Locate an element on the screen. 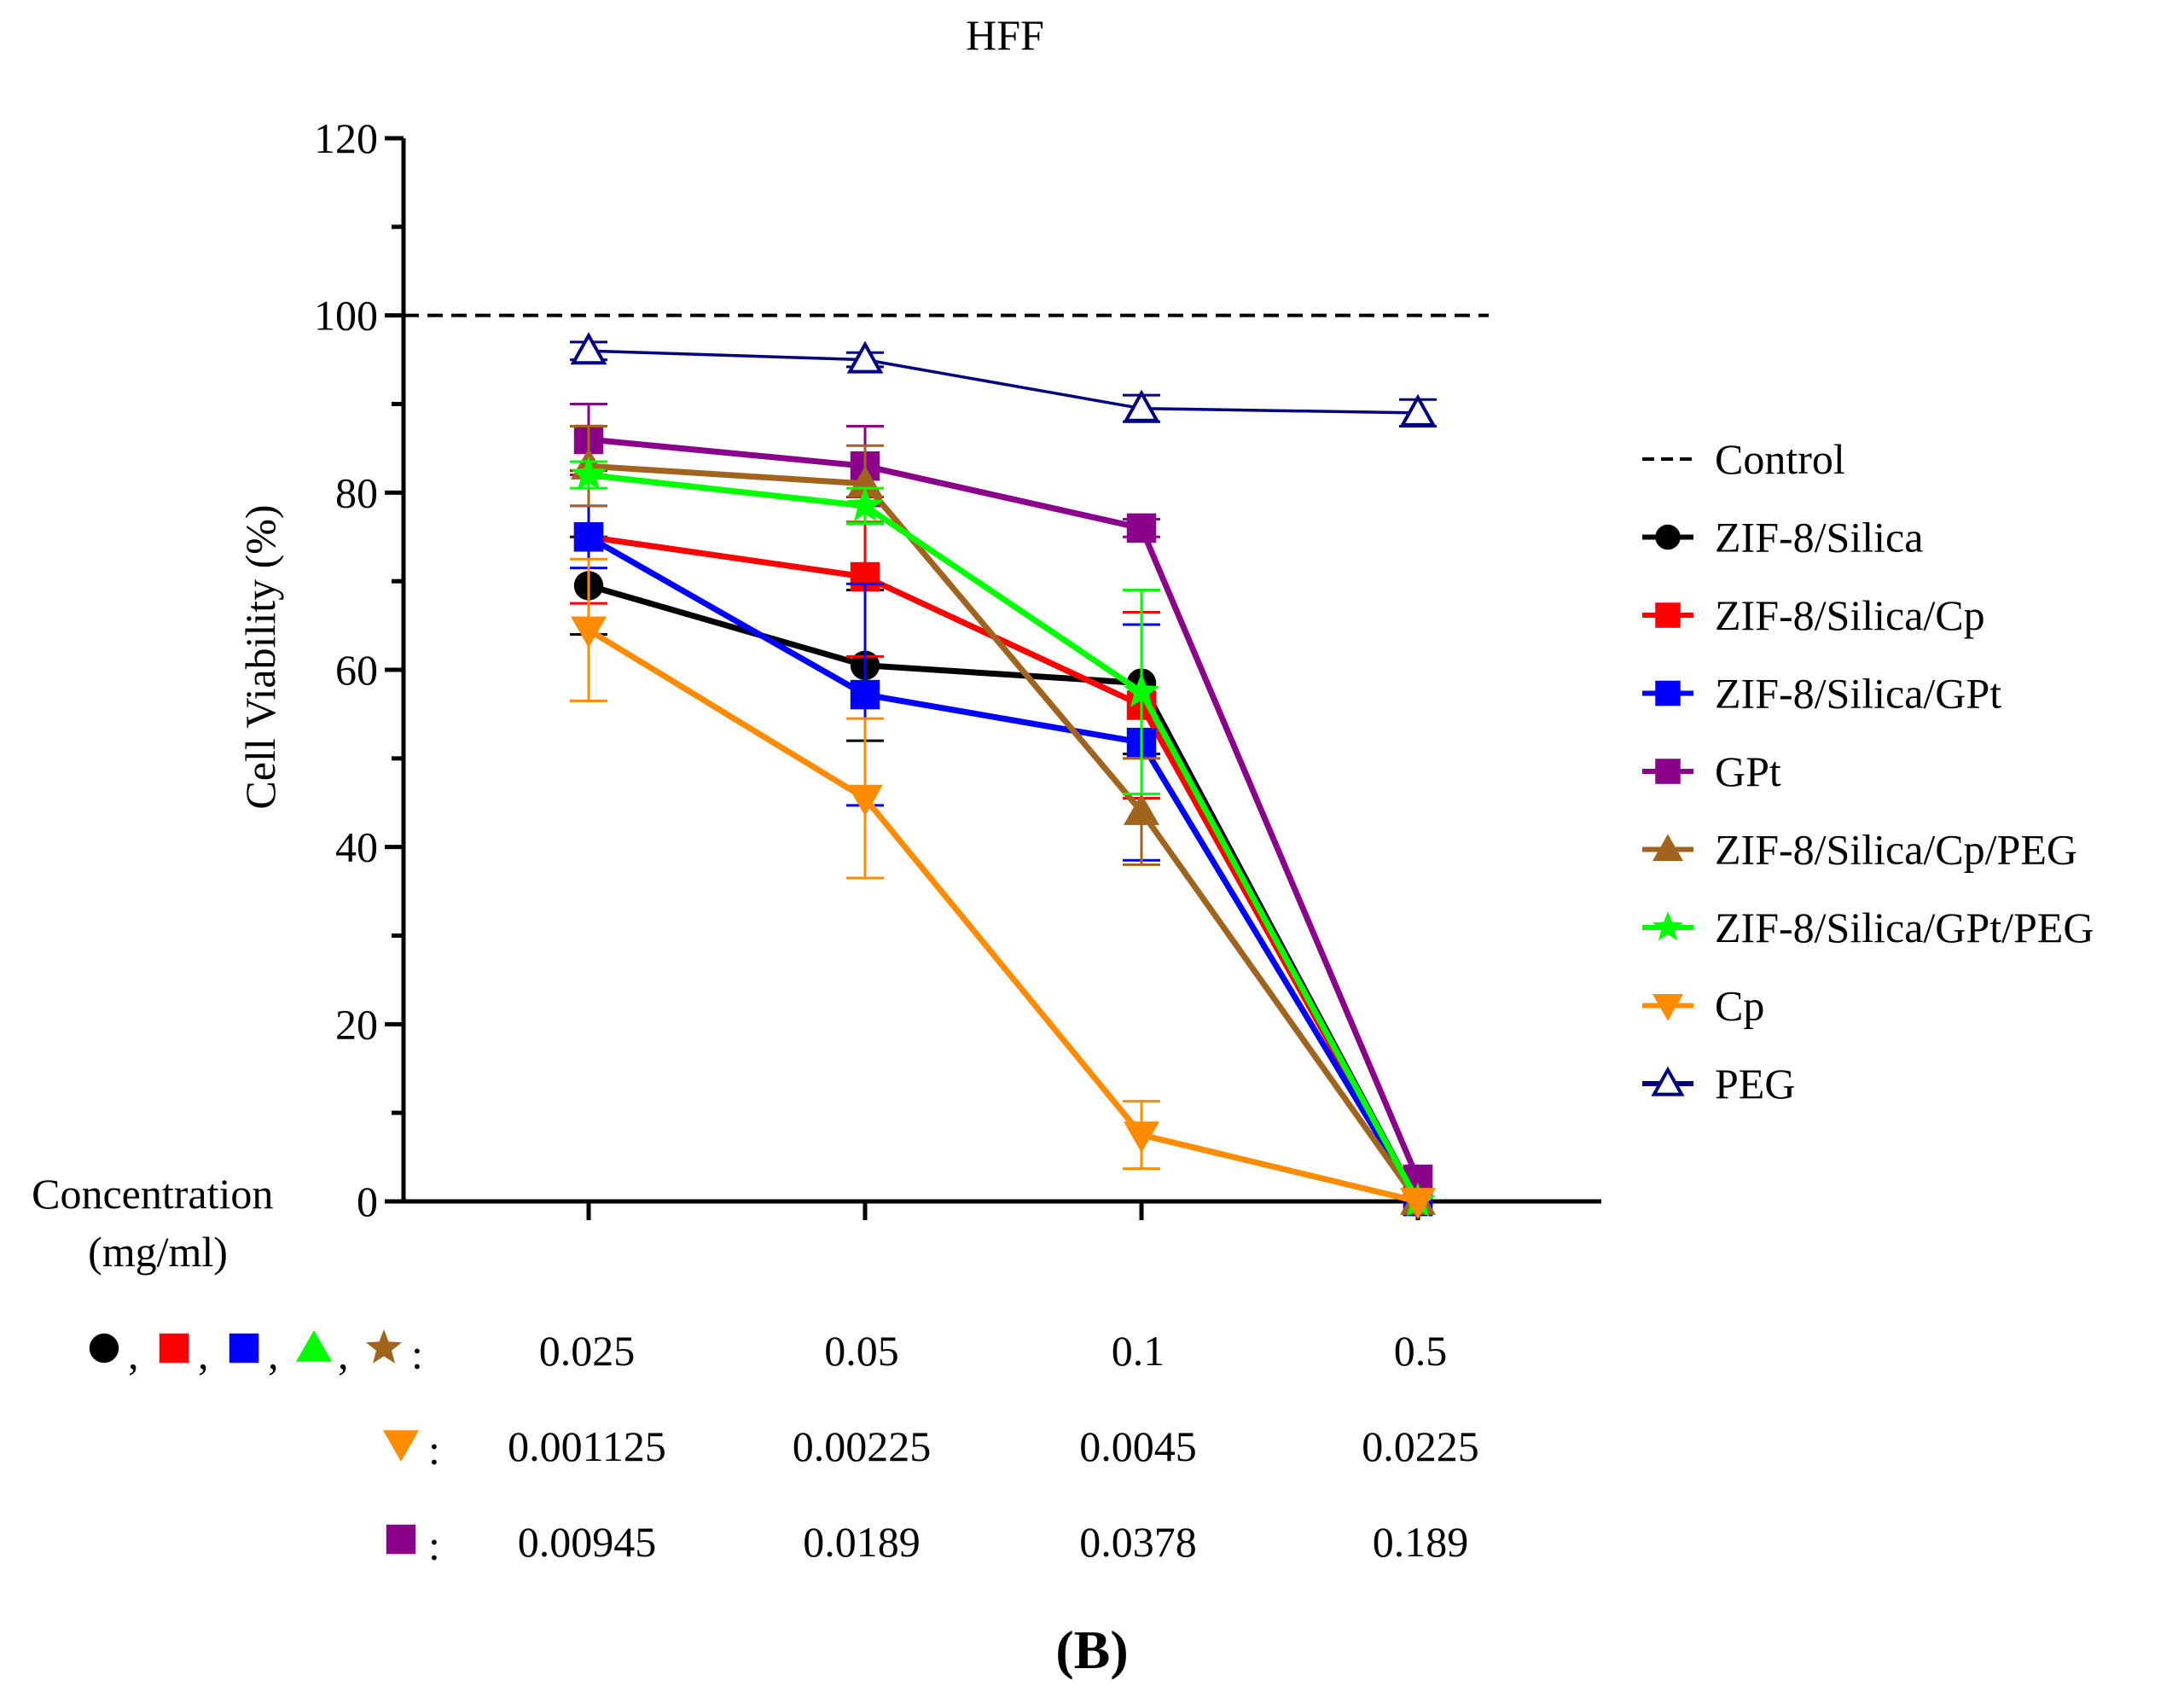 The image size is (2184, 1698). x-axis-label-line-2: (mg/ml) is located at coordinates (158, 1252).